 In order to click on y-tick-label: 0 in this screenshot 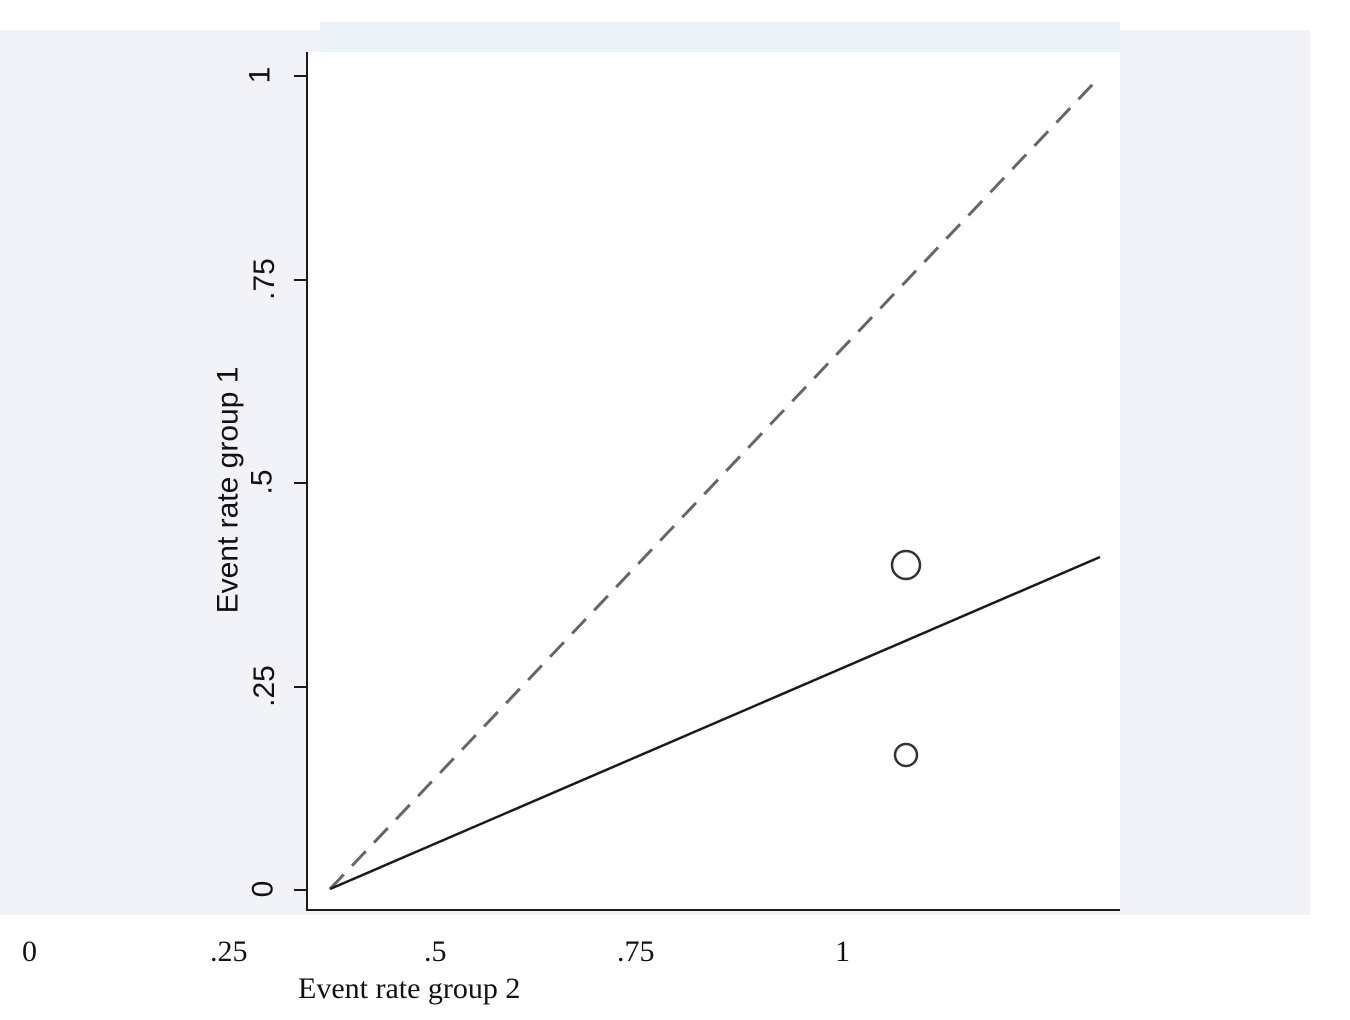, I will do `click(263, 889)`.